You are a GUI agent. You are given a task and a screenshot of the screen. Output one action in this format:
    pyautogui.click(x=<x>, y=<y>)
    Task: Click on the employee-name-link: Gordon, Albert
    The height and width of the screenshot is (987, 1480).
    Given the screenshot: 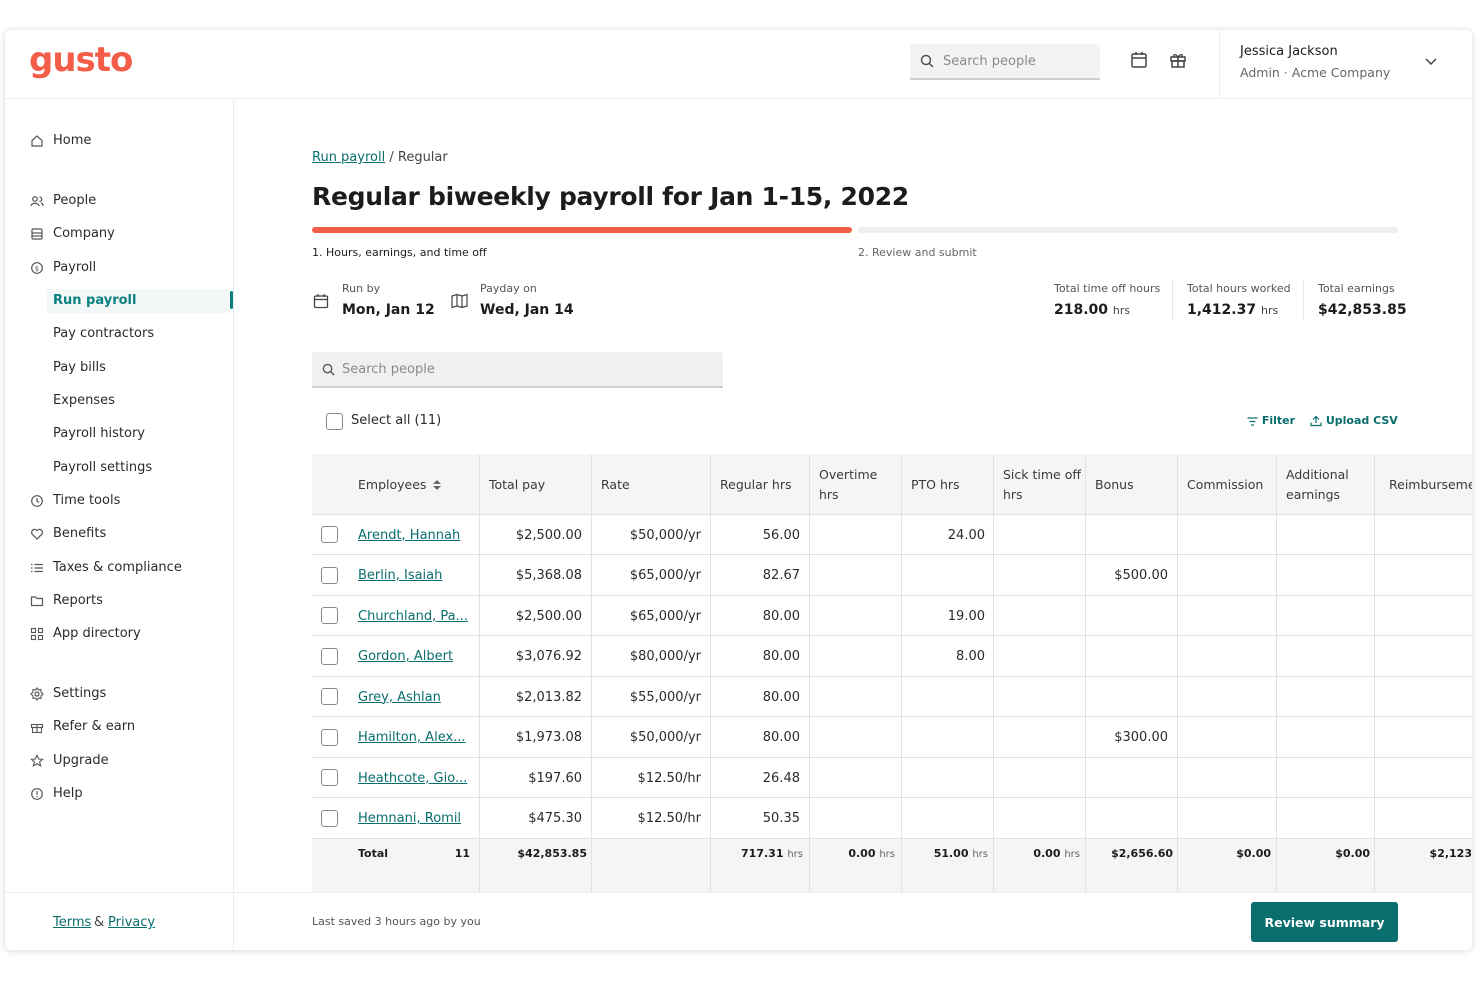 What is the action you would take?
    pyautogui.click(x=406, y=656)
    